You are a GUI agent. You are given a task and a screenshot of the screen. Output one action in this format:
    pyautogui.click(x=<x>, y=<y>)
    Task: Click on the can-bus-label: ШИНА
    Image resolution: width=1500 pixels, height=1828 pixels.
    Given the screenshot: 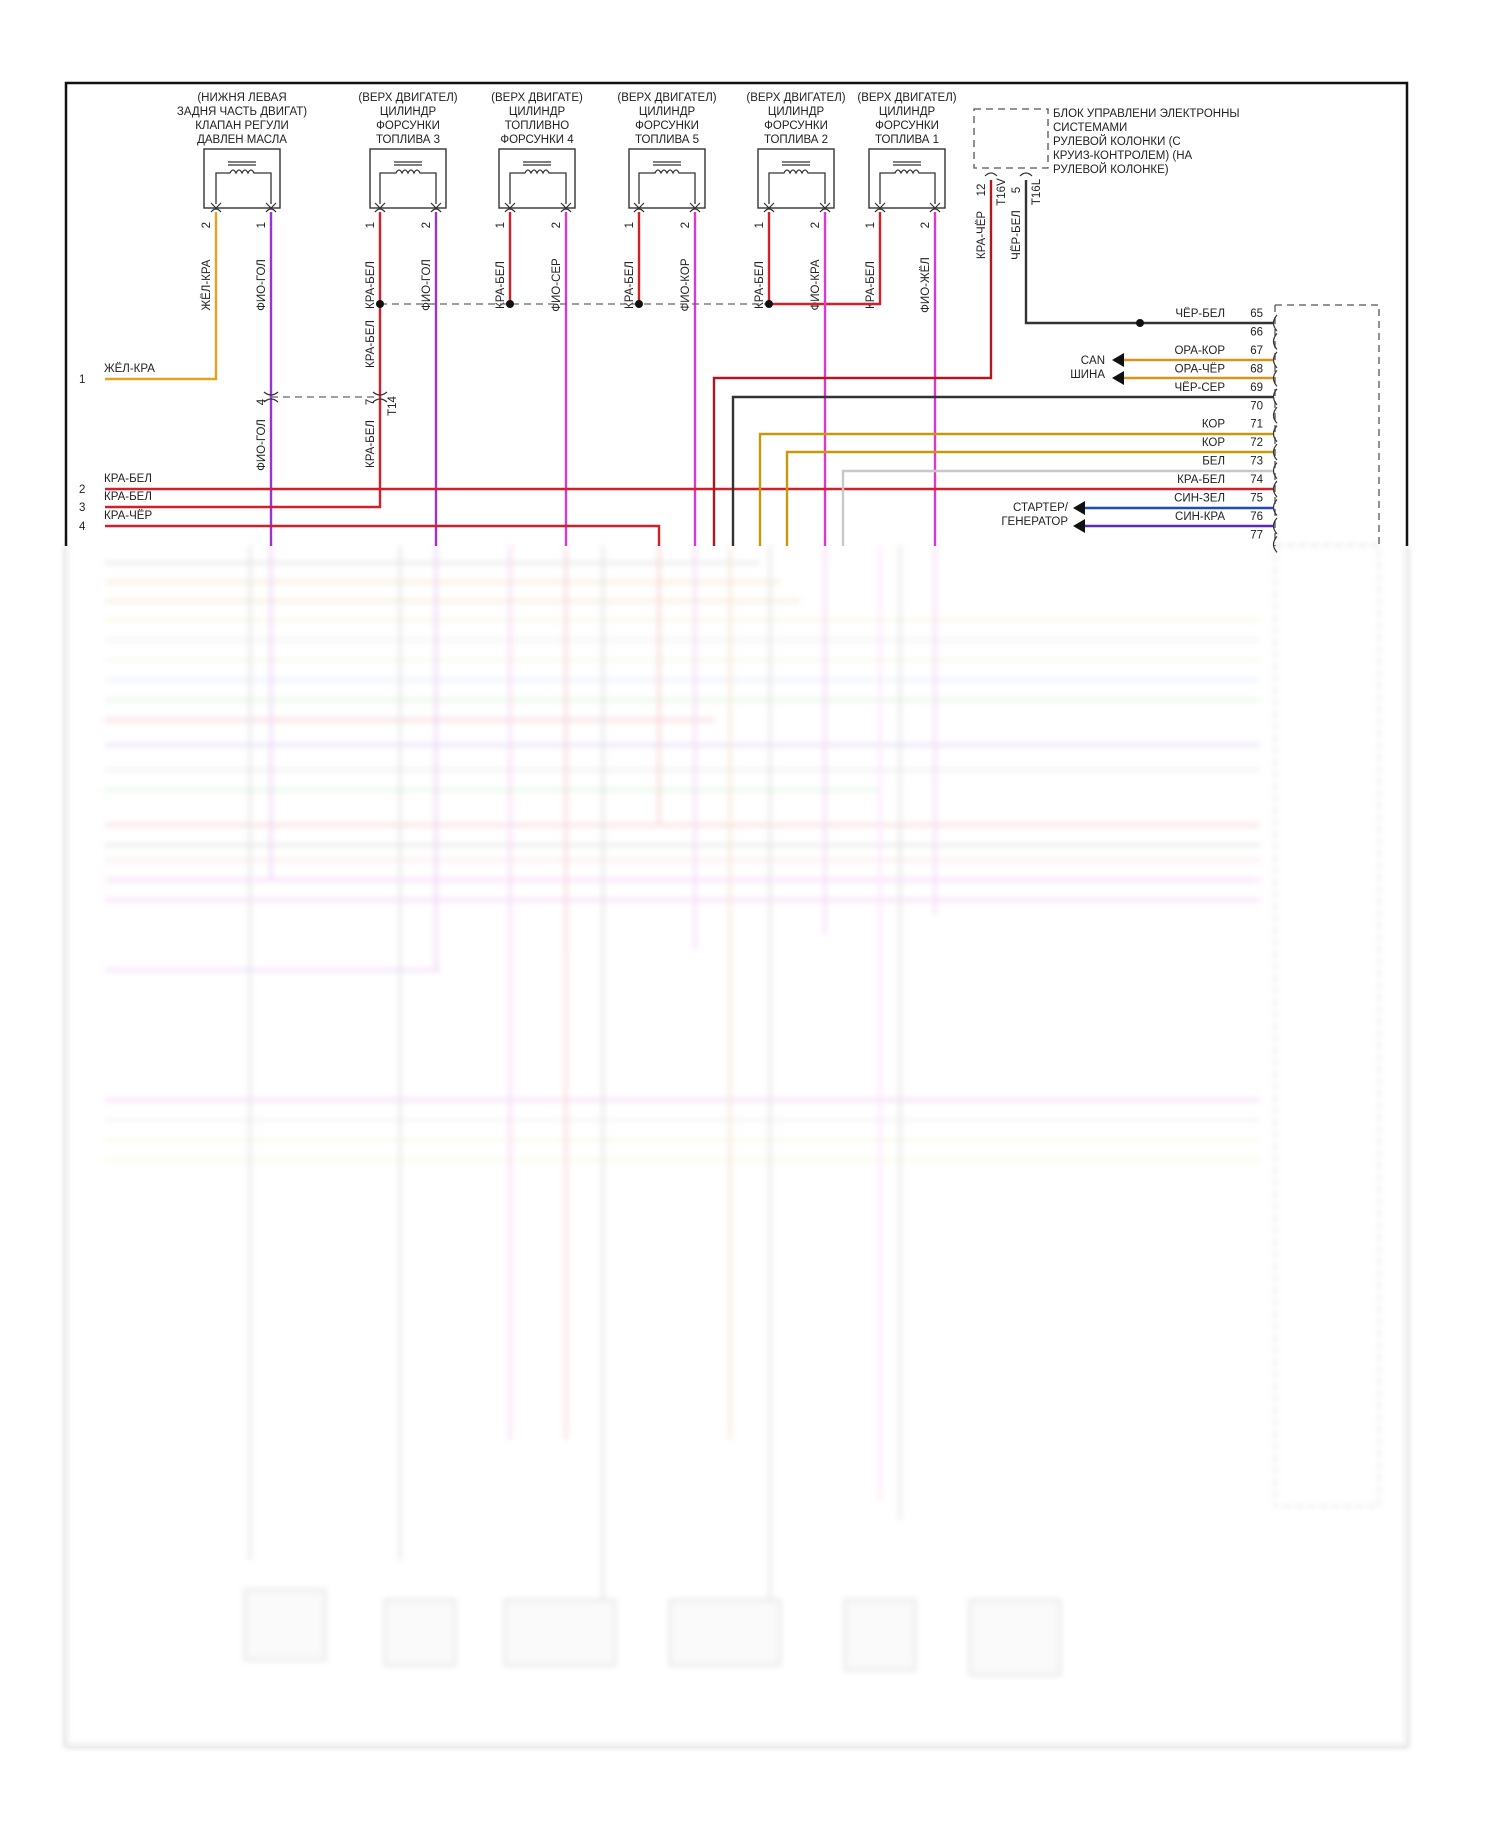 What is the action you would take?
    pyautogui.click(x=1087, y=375)
    